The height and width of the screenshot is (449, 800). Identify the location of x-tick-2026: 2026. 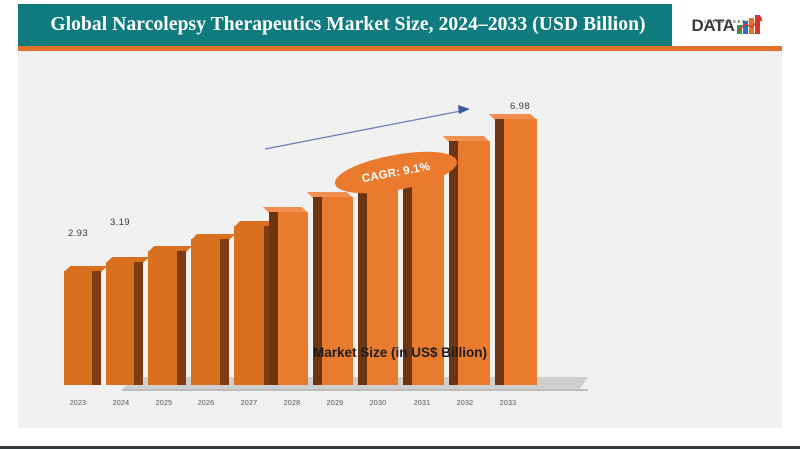
(206, 402).